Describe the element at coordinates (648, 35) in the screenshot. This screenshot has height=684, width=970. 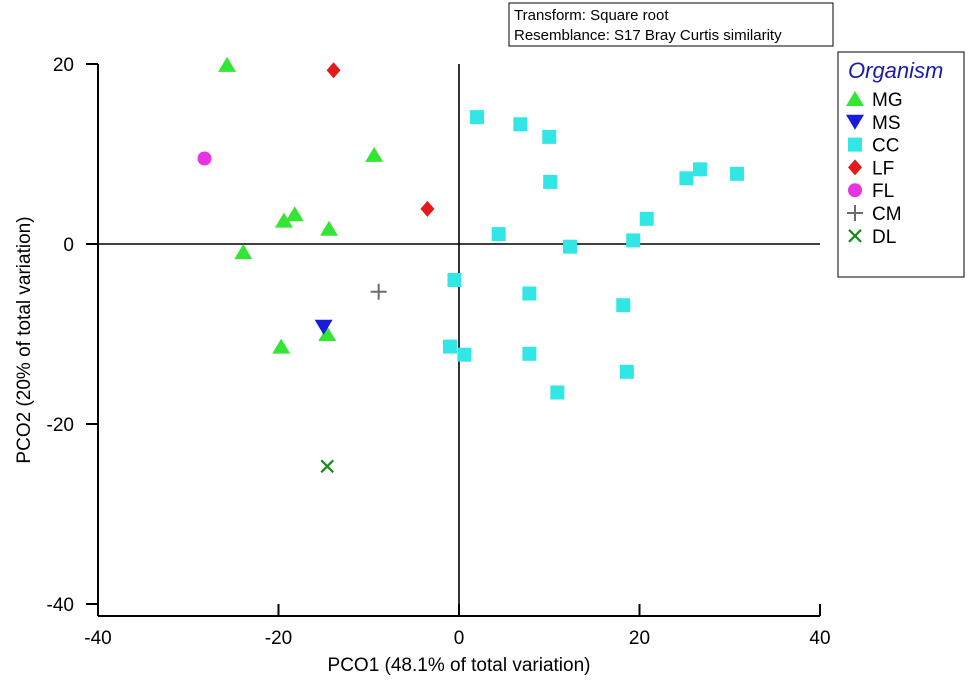
I see `annotation-resemblance: Resemblance: S17 Bray Curtis similarity` at that location.